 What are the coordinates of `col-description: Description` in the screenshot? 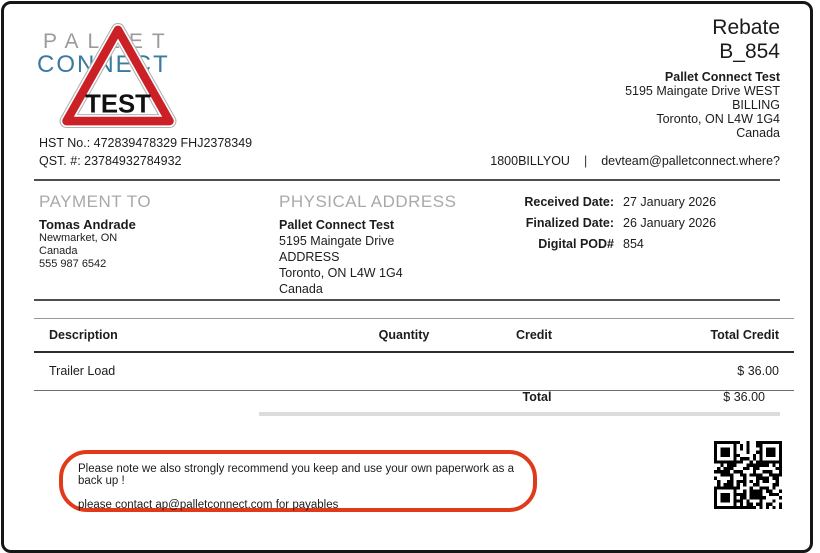 It's located at (184, 335).